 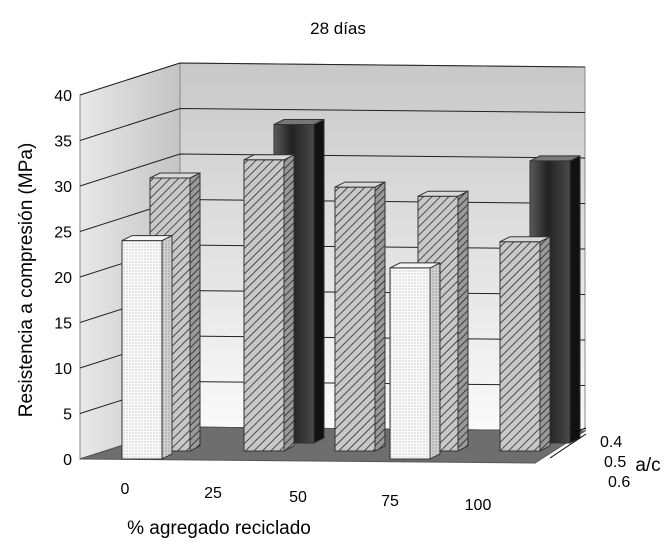 I want to click on bar-05-100-front, so click(x=520, y=346).